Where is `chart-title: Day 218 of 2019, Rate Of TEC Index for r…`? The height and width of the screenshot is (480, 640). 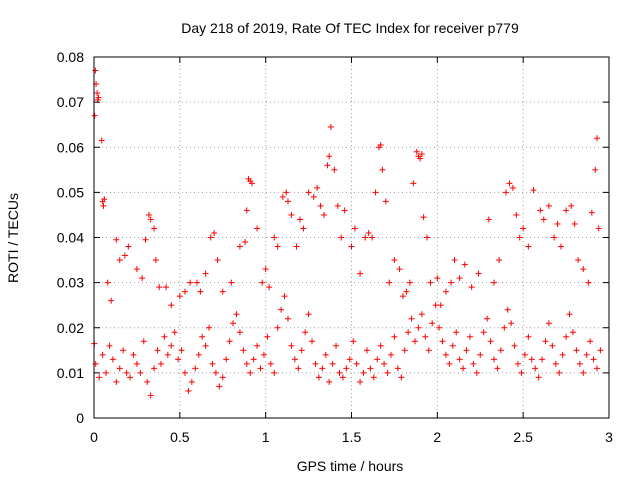
chart-title: Day 218 of 2019, Rate Of TEC Index for r… is located at coordinates (350, 28).